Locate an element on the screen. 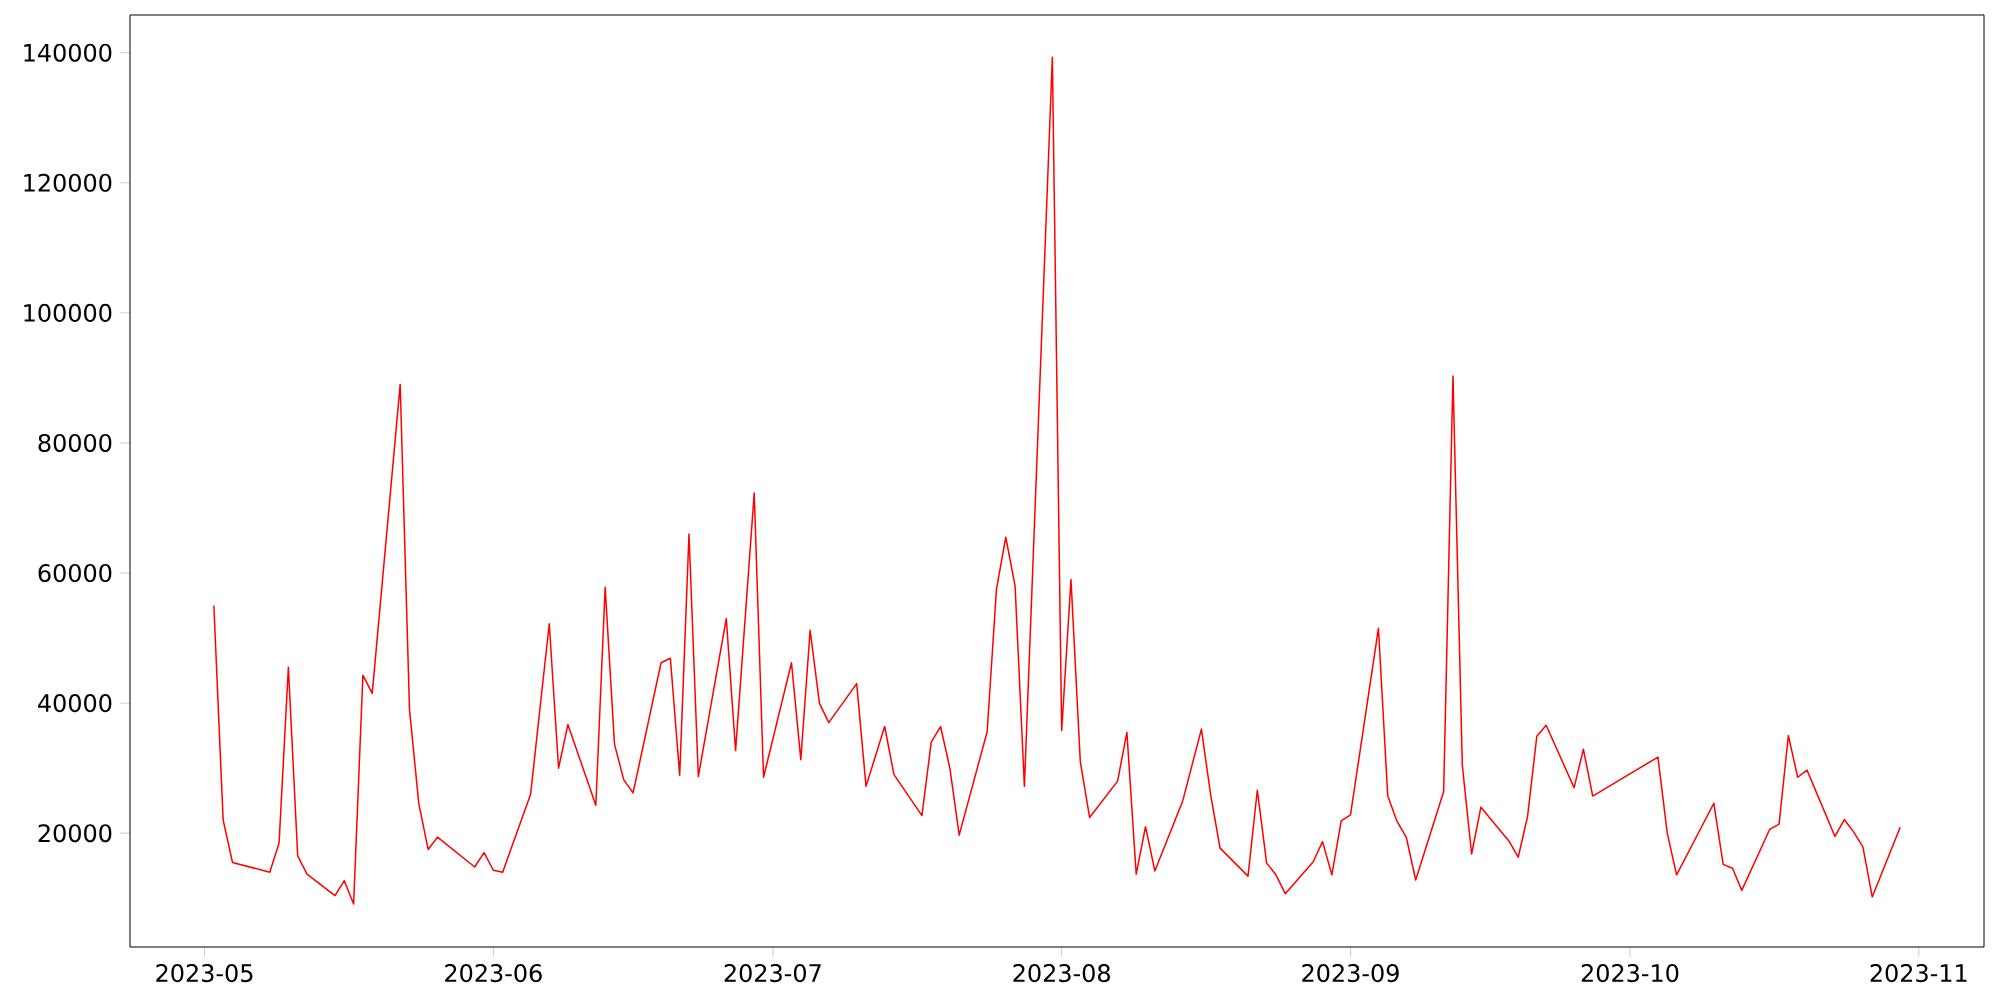 The height and width of the screenshot is (1000, 2000). x-tick-label: 2023-10 is located at coordinates (1630, 973).